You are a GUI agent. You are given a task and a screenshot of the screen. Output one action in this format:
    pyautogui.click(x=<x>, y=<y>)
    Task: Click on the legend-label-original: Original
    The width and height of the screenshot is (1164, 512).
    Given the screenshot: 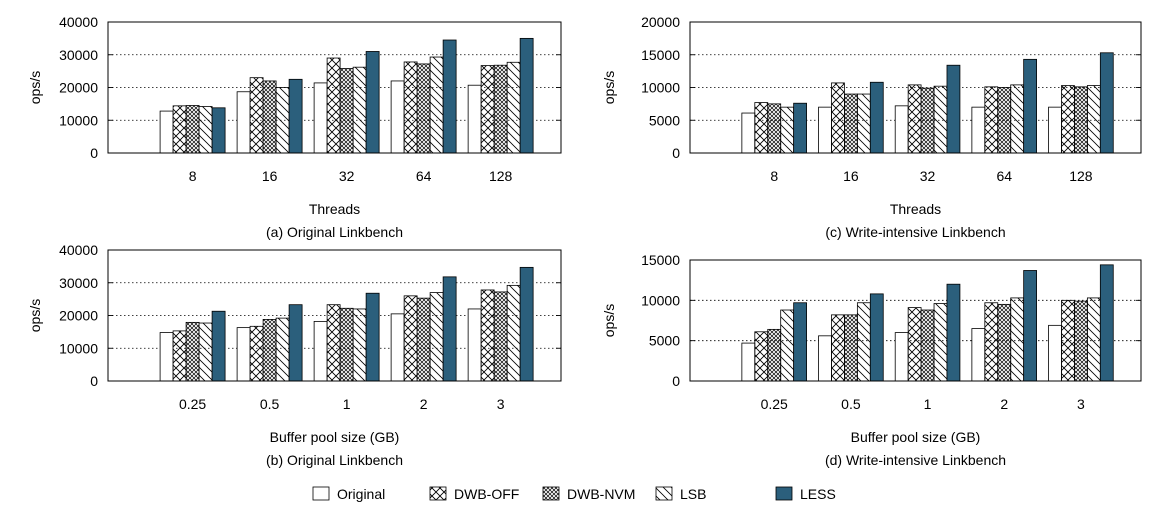 What is the action you would take?
    pyautogui.click(x=361, y=494)
    